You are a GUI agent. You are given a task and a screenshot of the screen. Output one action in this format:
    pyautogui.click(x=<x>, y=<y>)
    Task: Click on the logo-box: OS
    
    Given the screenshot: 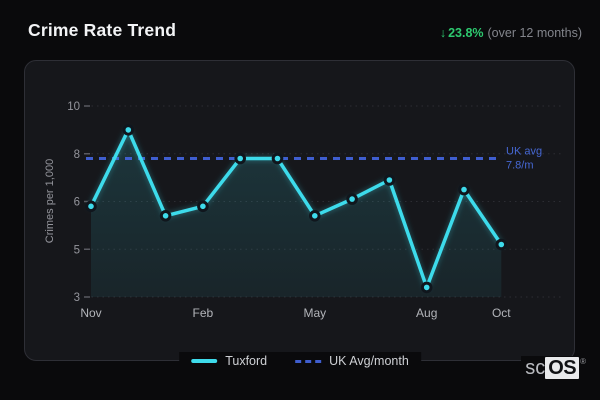 What is the action you would take?
    pyautogui.click(x=562, y=368)
    